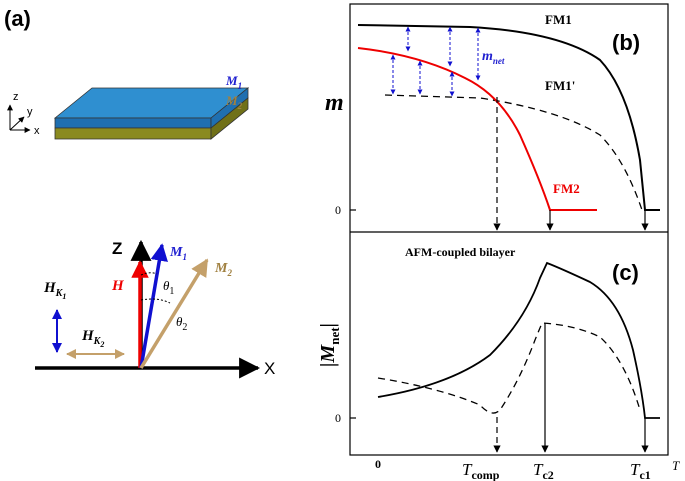  What do you see at coordinates (16, 97) in the screenshot?
I see `axis-label: z` at bounding box center [16, 97].